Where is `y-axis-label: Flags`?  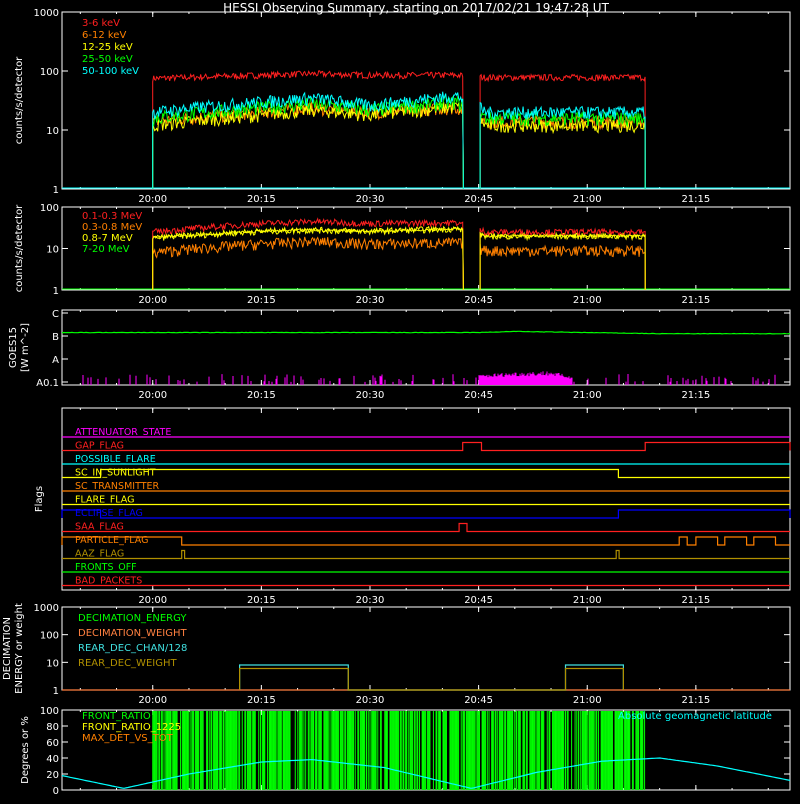 y-axis-label: Flags is located at coordinates (39, 499).